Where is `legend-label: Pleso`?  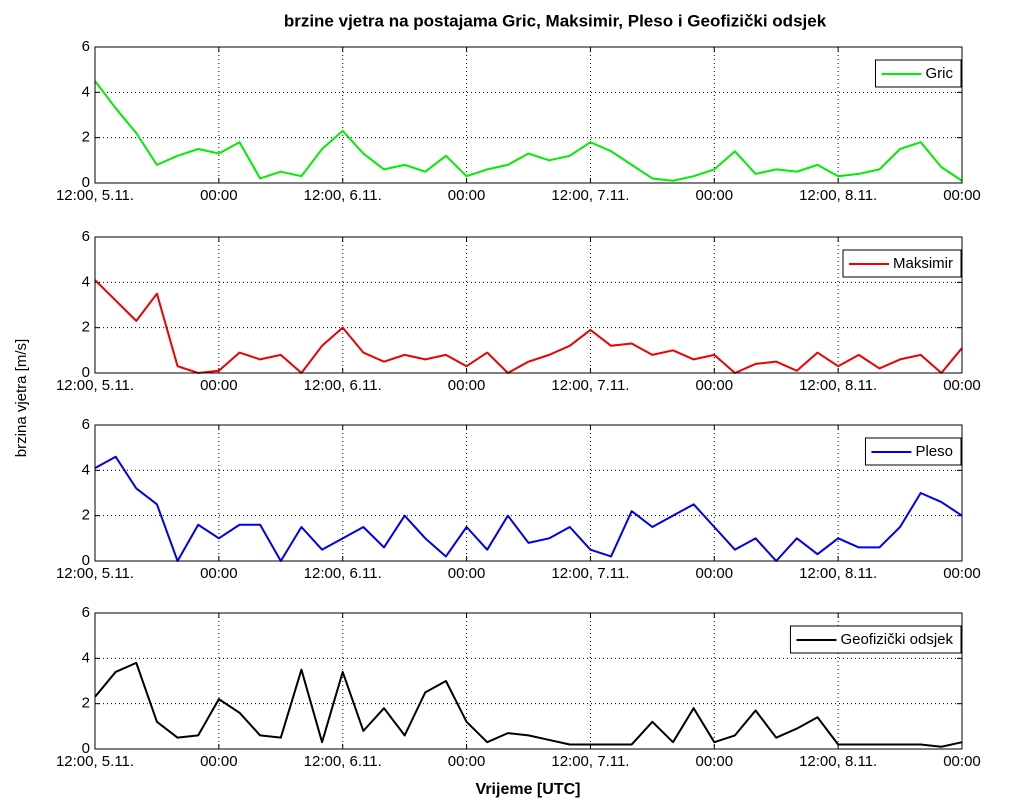 legend-label: Pleso is located at coordinates (934, 451).